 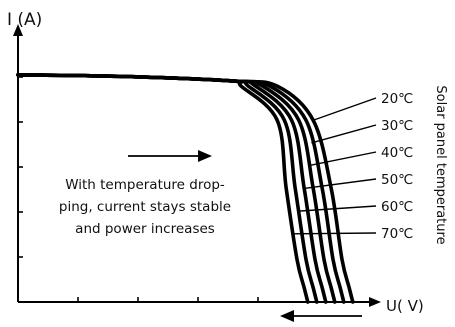 What do you see at coordinates (344, 109) in the screenshot?
I see `legend-leader-20c` at bounding box center [344, 109].